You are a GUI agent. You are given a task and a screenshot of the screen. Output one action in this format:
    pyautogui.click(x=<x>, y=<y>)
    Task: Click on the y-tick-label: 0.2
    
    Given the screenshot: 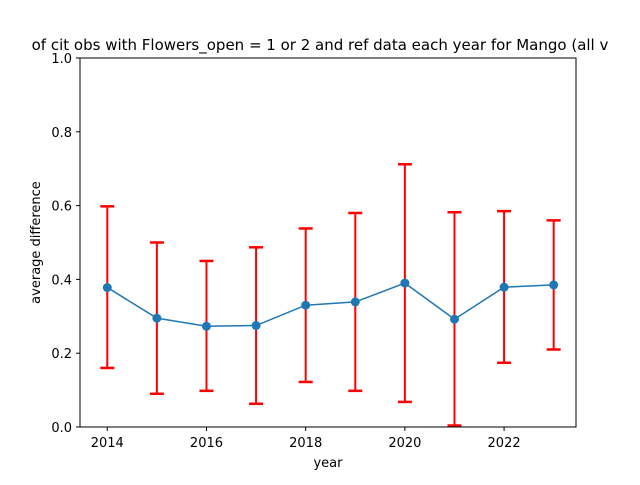 What is the action you would take?
    pyautogui.click(x=61, y=354)
    